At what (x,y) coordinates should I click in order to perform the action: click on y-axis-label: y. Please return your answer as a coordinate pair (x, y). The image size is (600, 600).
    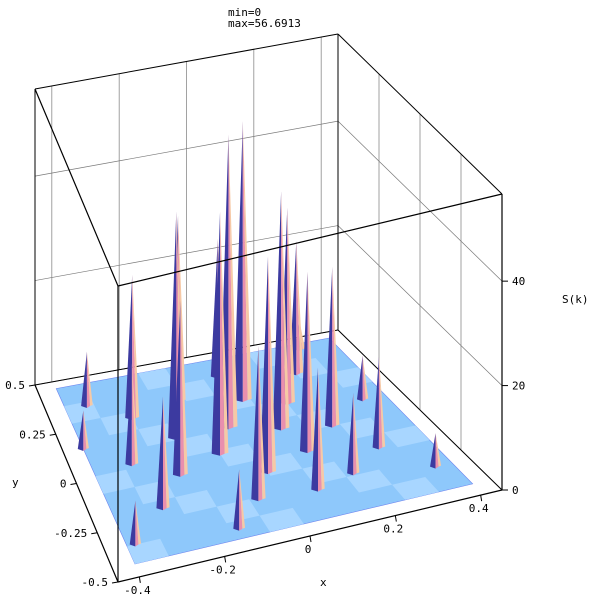
    Looking at the image, I should click on (15, 482).